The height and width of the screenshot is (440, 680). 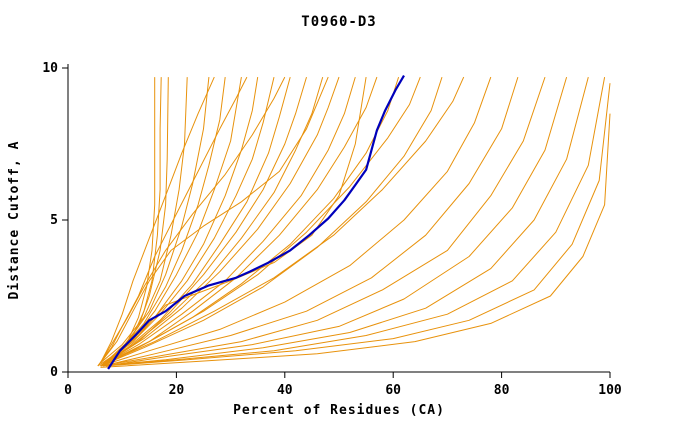 What do you see at coordinates (54, 220) in the screenshot?
I see `y-tick-label: 5` at bounding box center [54, 220].